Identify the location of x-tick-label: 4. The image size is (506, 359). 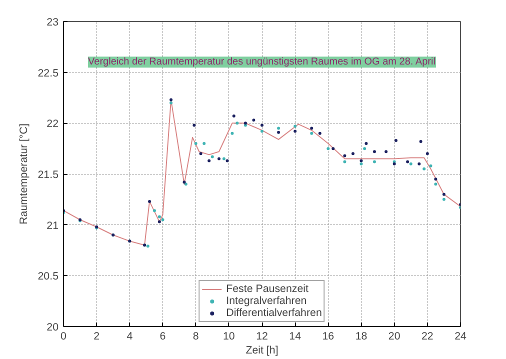
(129, 336).